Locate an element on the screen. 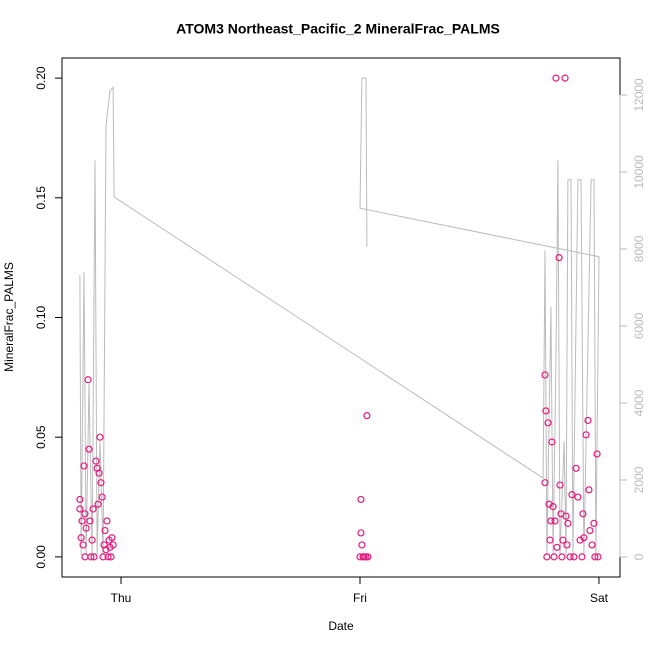  y2-tick-label: 0 is located at coordinates (639, 556).